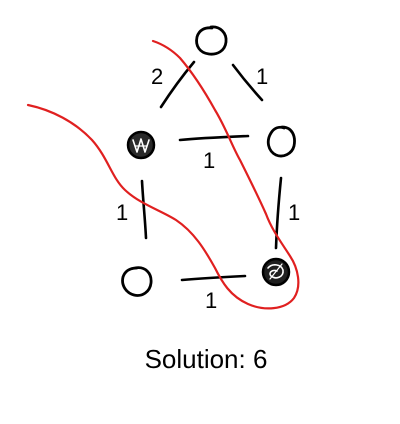  I want to click on edge-bottomleft-bottomright, so click(213, 278).